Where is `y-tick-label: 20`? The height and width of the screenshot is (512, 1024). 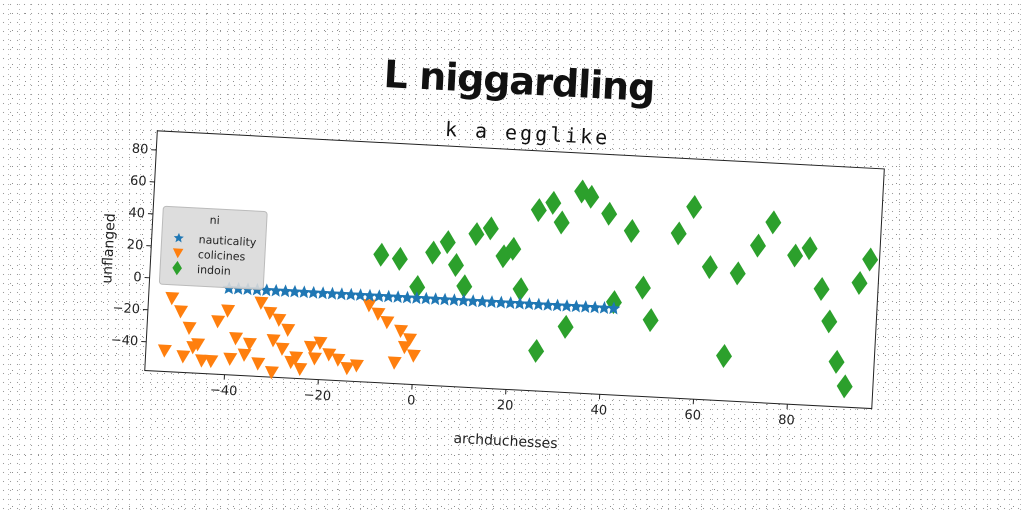
y-tick-label: 20 is located at coordinates (134, 246).